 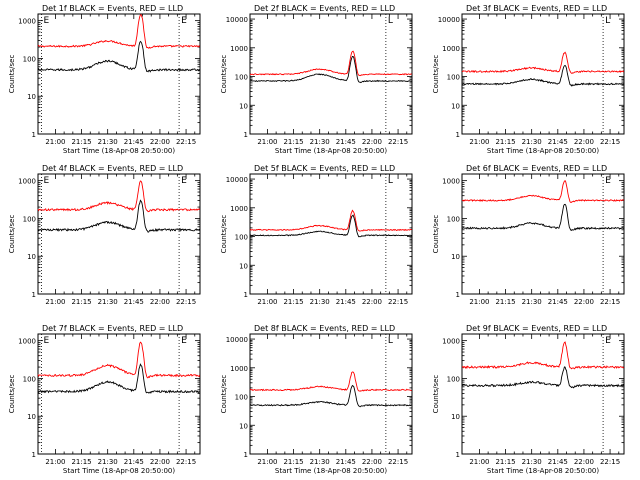 What do you see at coordinates (324, 328) in the screenshot?
I see `chart-title: Det 8f BLACK = Events, RED = LLD` at bounding box center [324, 328].